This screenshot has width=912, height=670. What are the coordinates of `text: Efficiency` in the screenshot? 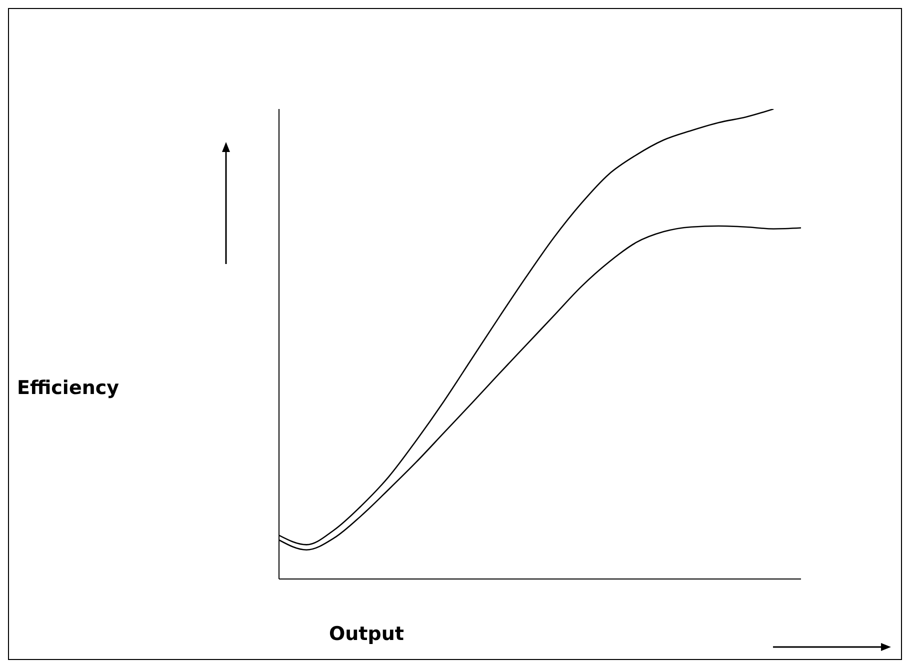 It's located at (68, 388).